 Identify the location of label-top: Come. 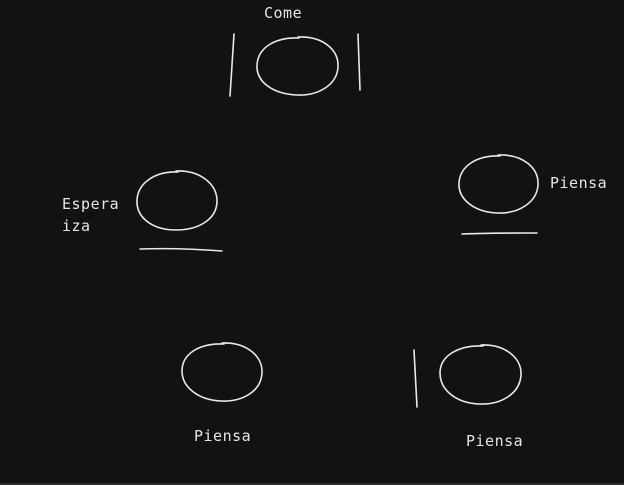
(283, 13).